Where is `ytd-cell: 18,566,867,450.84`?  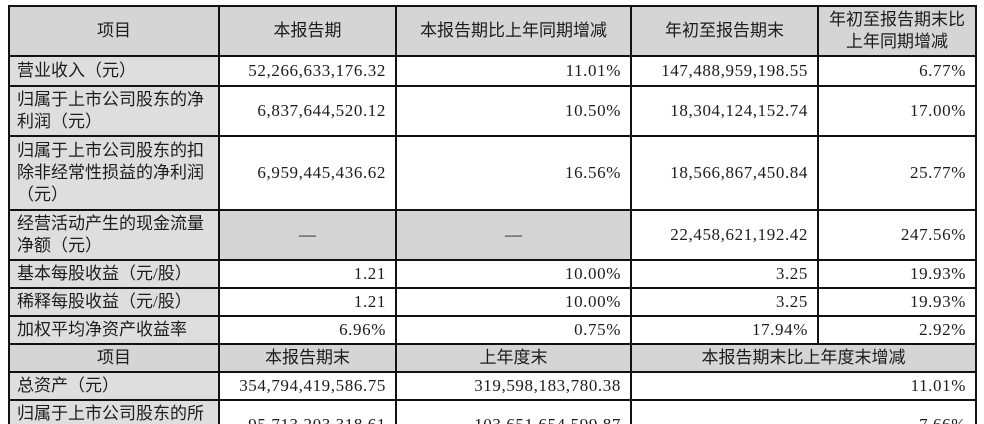 ytd-cell: 18,566,867,450.84 is located at coordinates (724, 173).